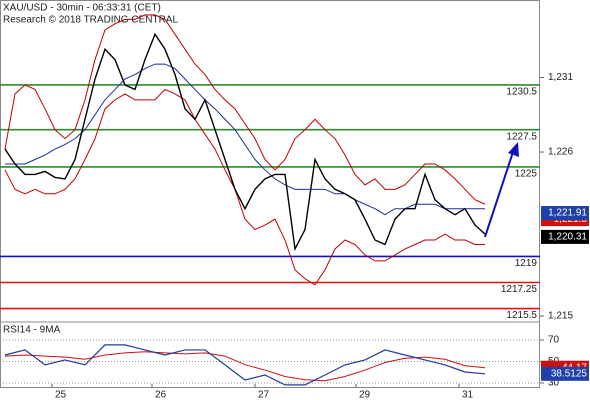  Describe the element at coordinates (90, 20) in the screenshot. I see `chart-subtitle: Research © 2018 TRADING CENTRAL` at that location.